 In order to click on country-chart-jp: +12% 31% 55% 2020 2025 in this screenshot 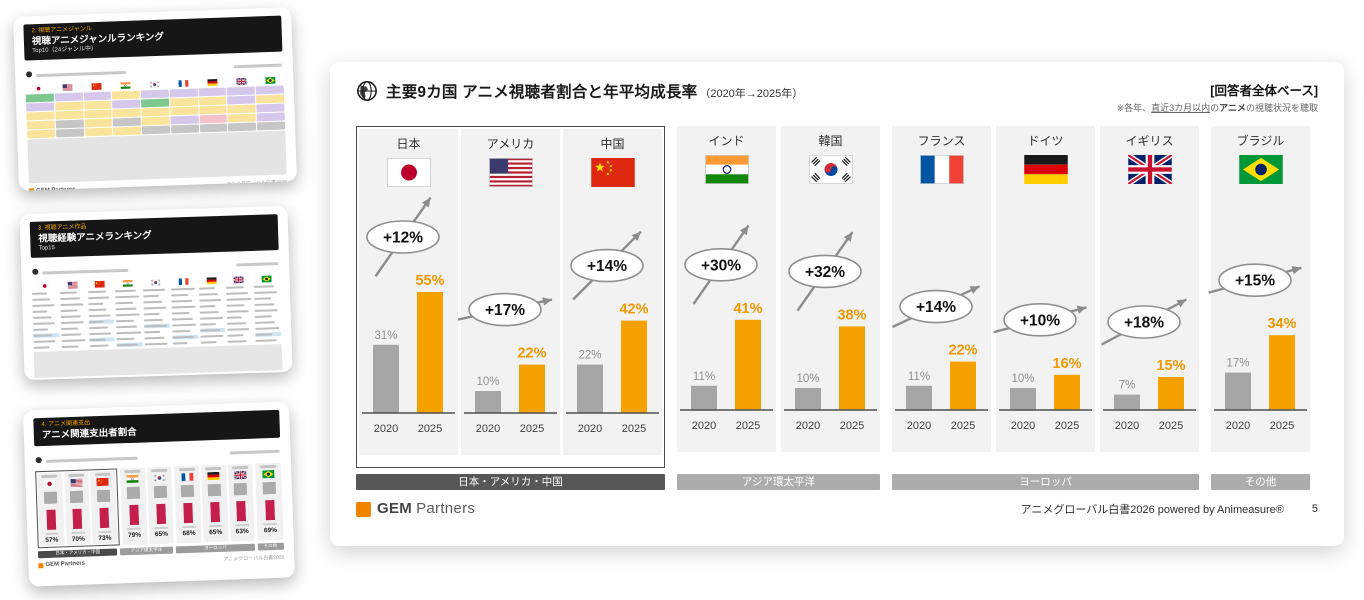, I will do `click(408, 316)`.